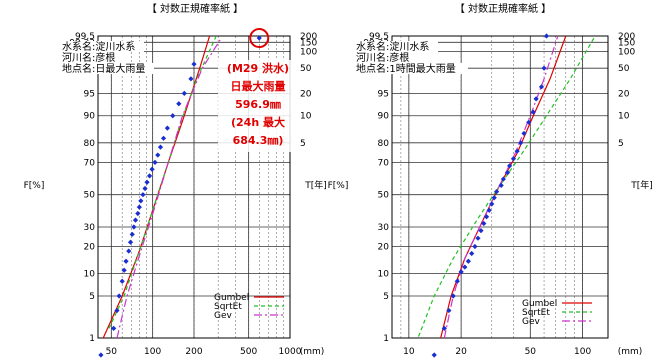 The image size is (665, 362). Describe the element at coordinates (290, 352) in the screenshot. I see `x-tick-label: 1000` at that location.